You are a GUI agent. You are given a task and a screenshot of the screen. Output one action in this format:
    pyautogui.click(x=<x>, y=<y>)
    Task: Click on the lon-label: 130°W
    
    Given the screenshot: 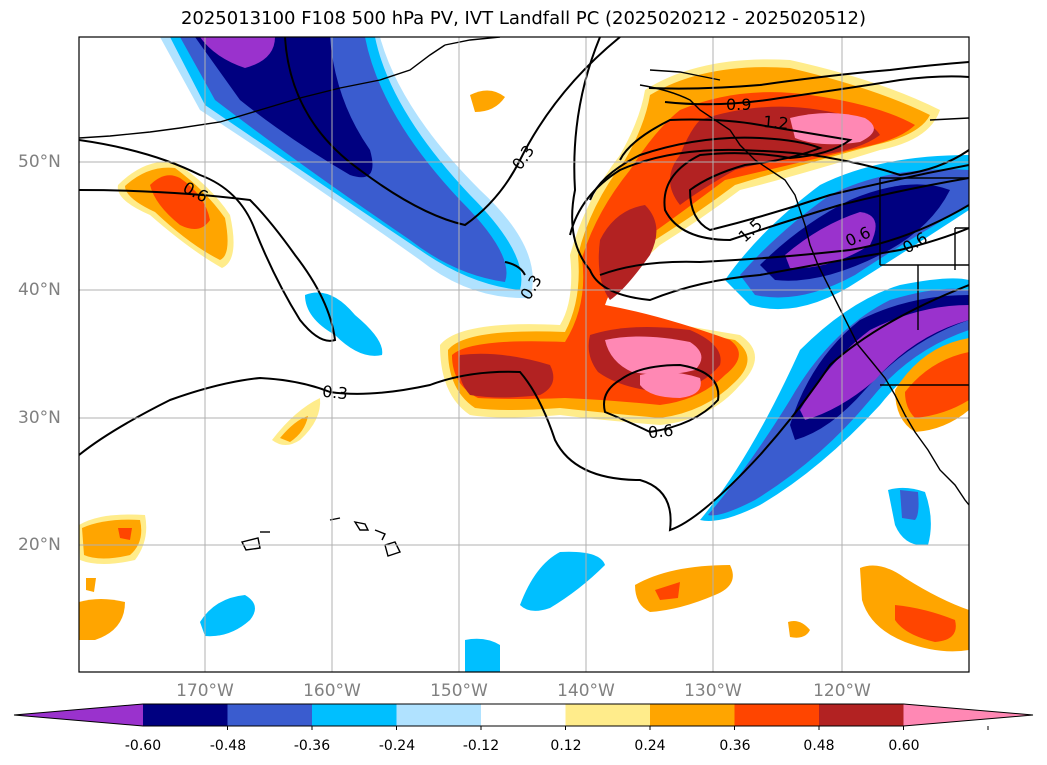 What is the action you would take?
    pyautogui.click(x=713, y=691)
    